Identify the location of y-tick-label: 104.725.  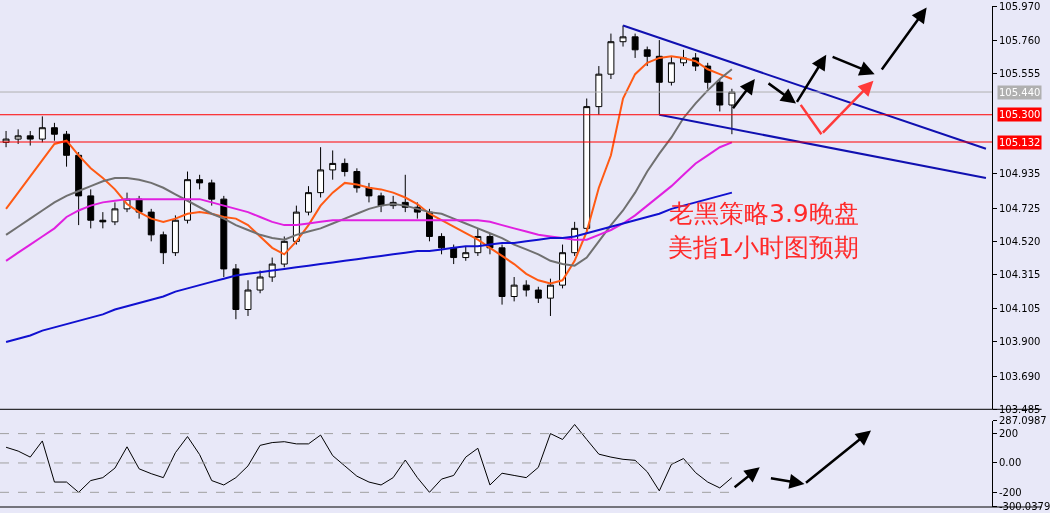
(1020, 208).